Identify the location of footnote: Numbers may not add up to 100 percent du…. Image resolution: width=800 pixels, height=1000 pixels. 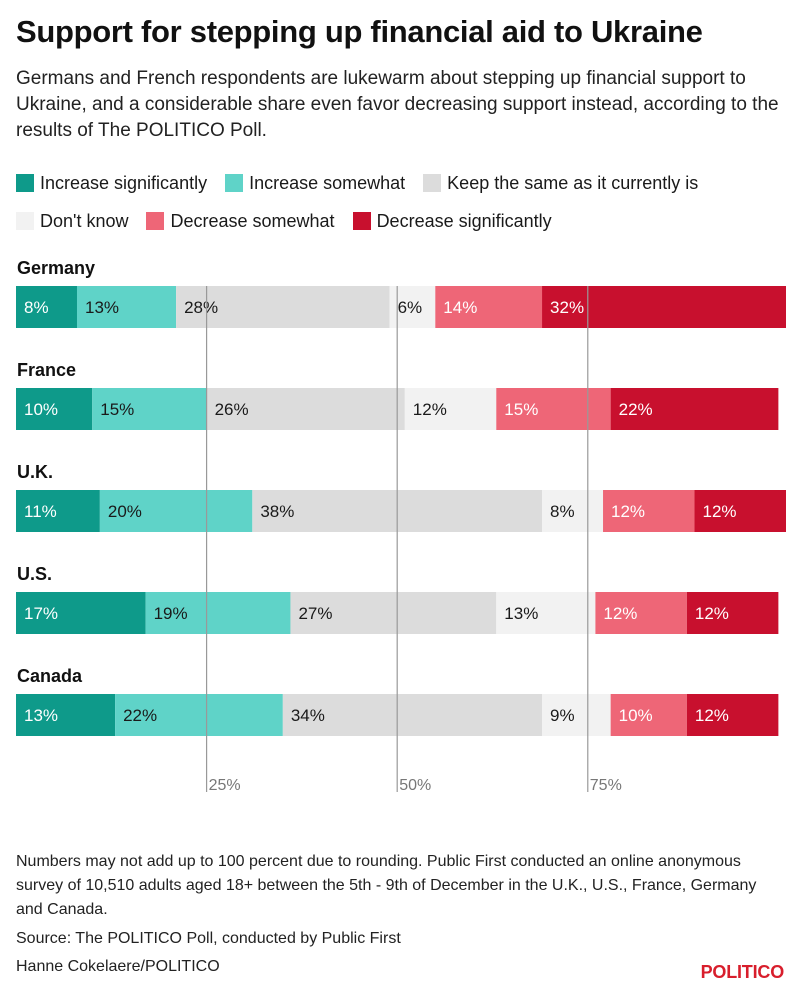
(386, 885).